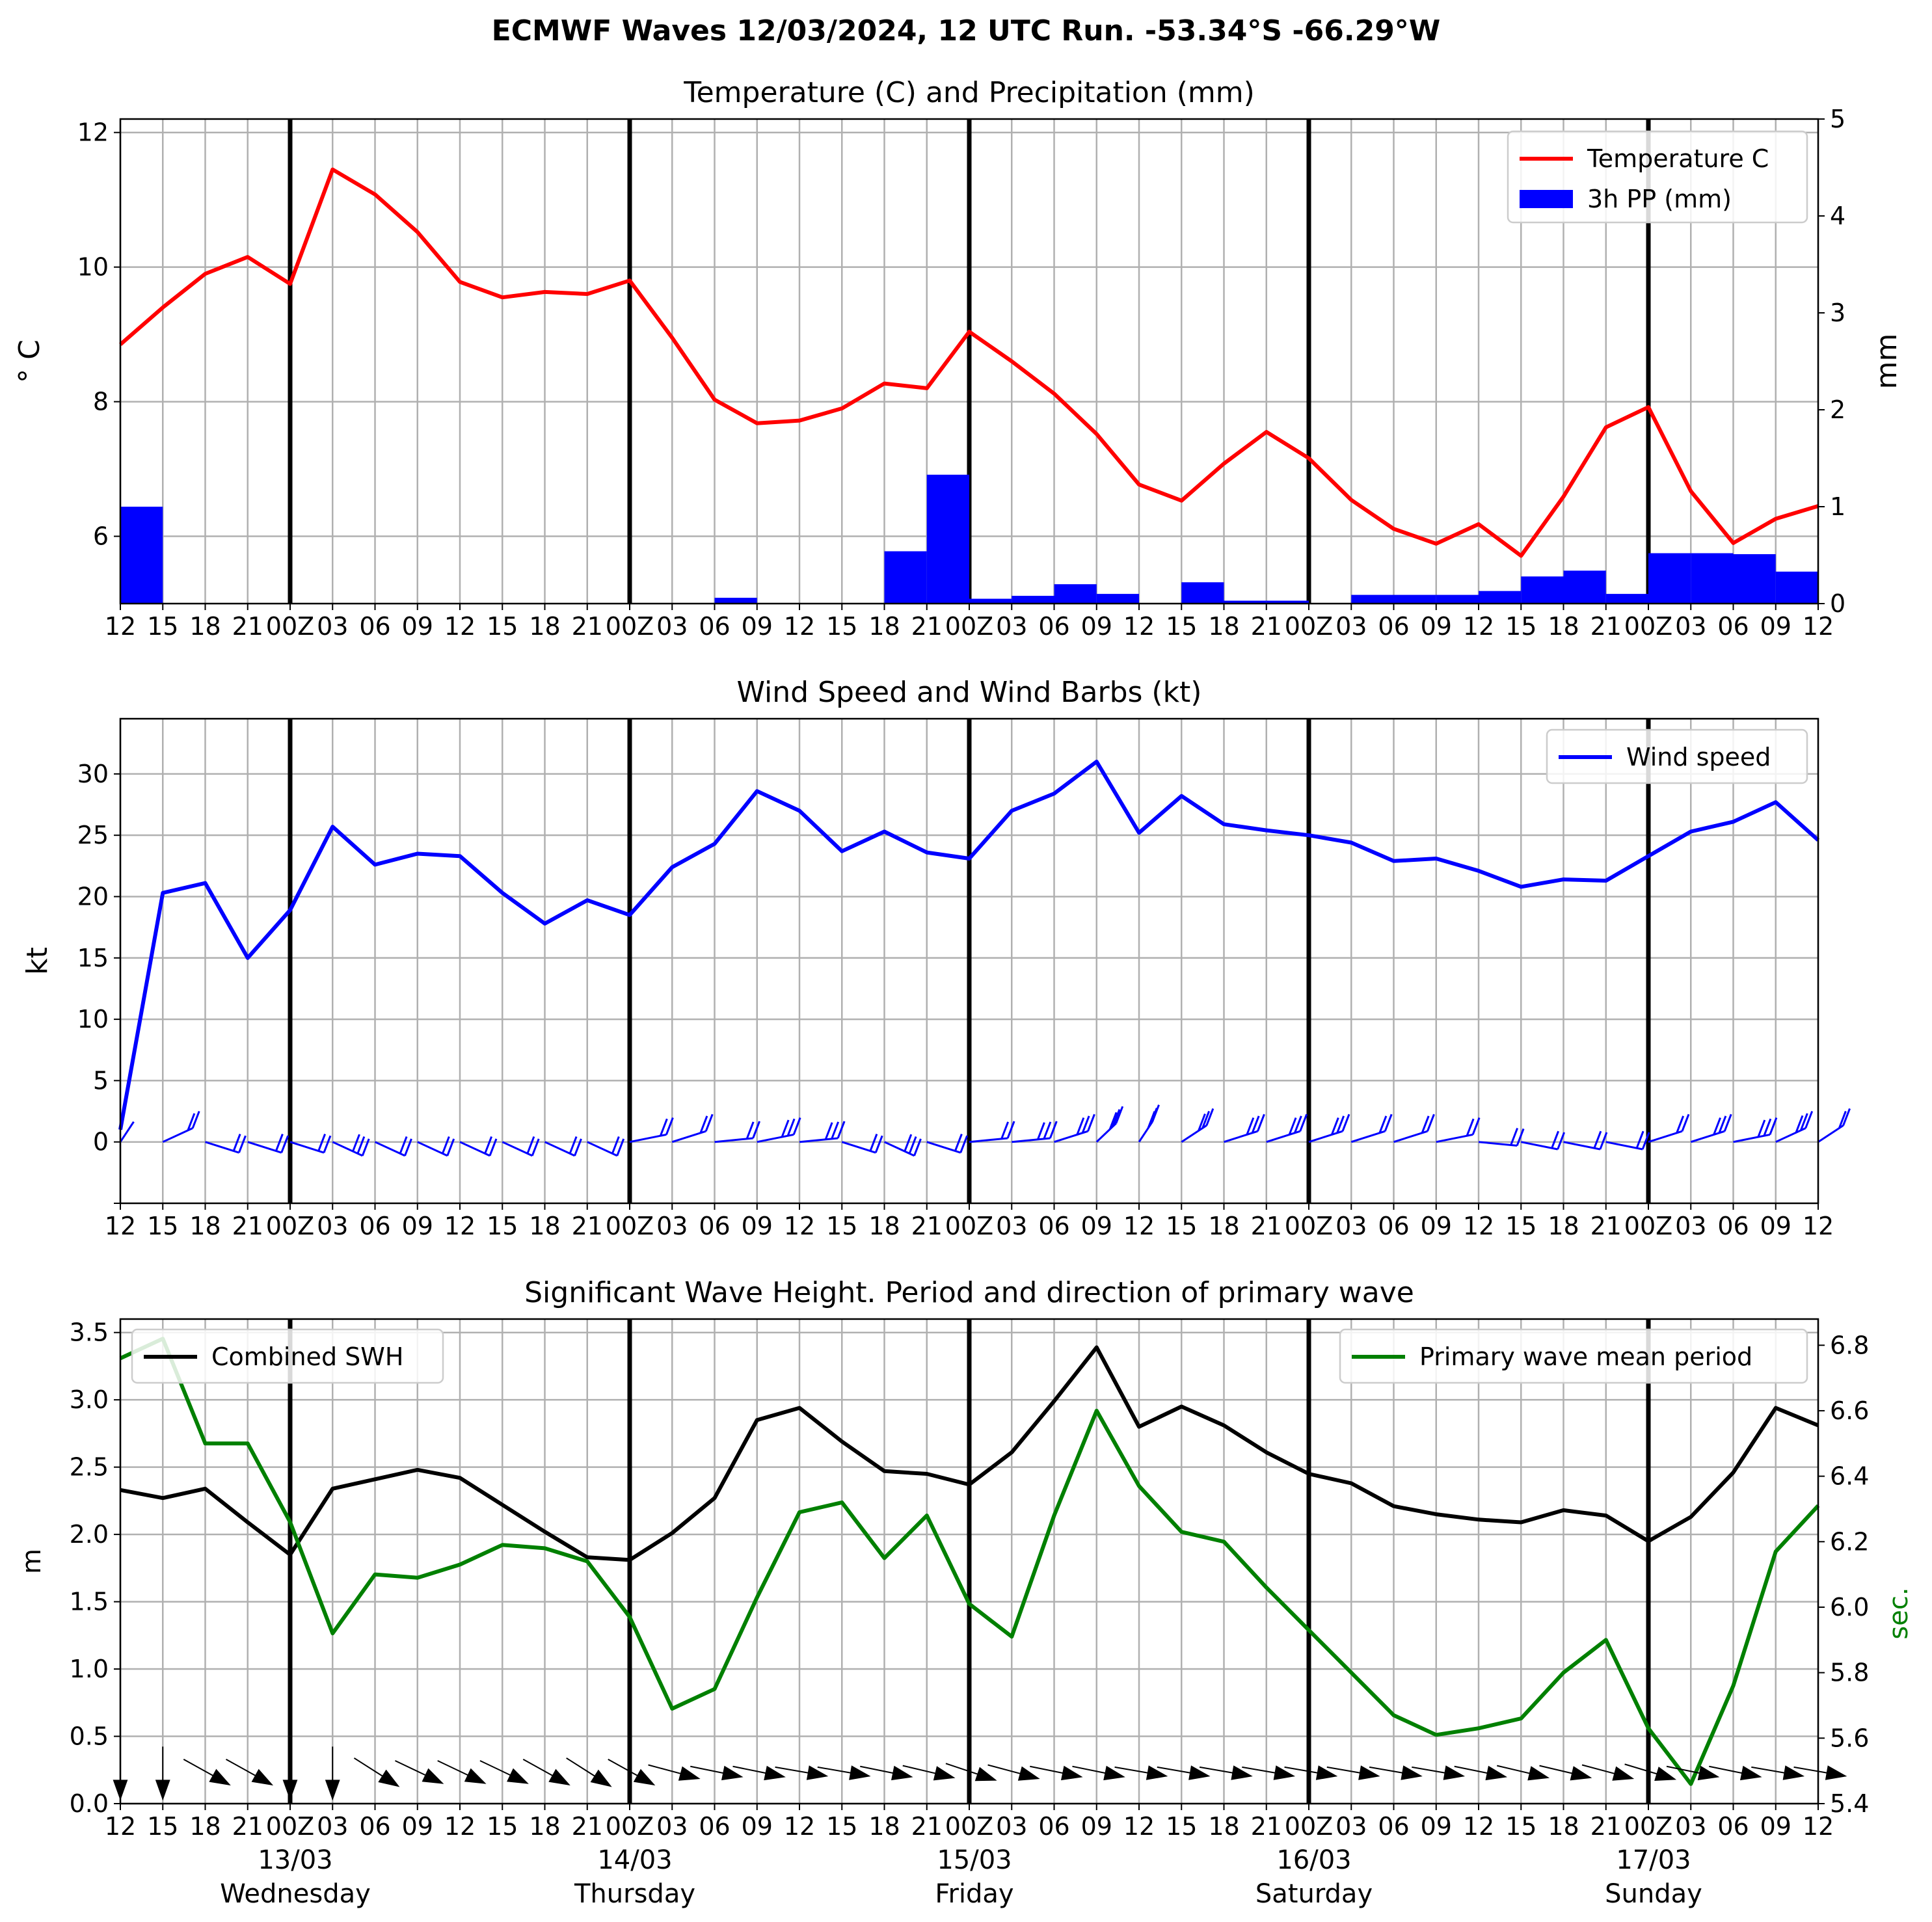 The image size is (1932, 1922). What do you see at coordinates (89, 1568) in the screenshot?
I see `y-tick-labels: 0.0 0.5 1.0 1.5 2.0 2.5 3.0 3.5` at bounding box center [89, 1568].